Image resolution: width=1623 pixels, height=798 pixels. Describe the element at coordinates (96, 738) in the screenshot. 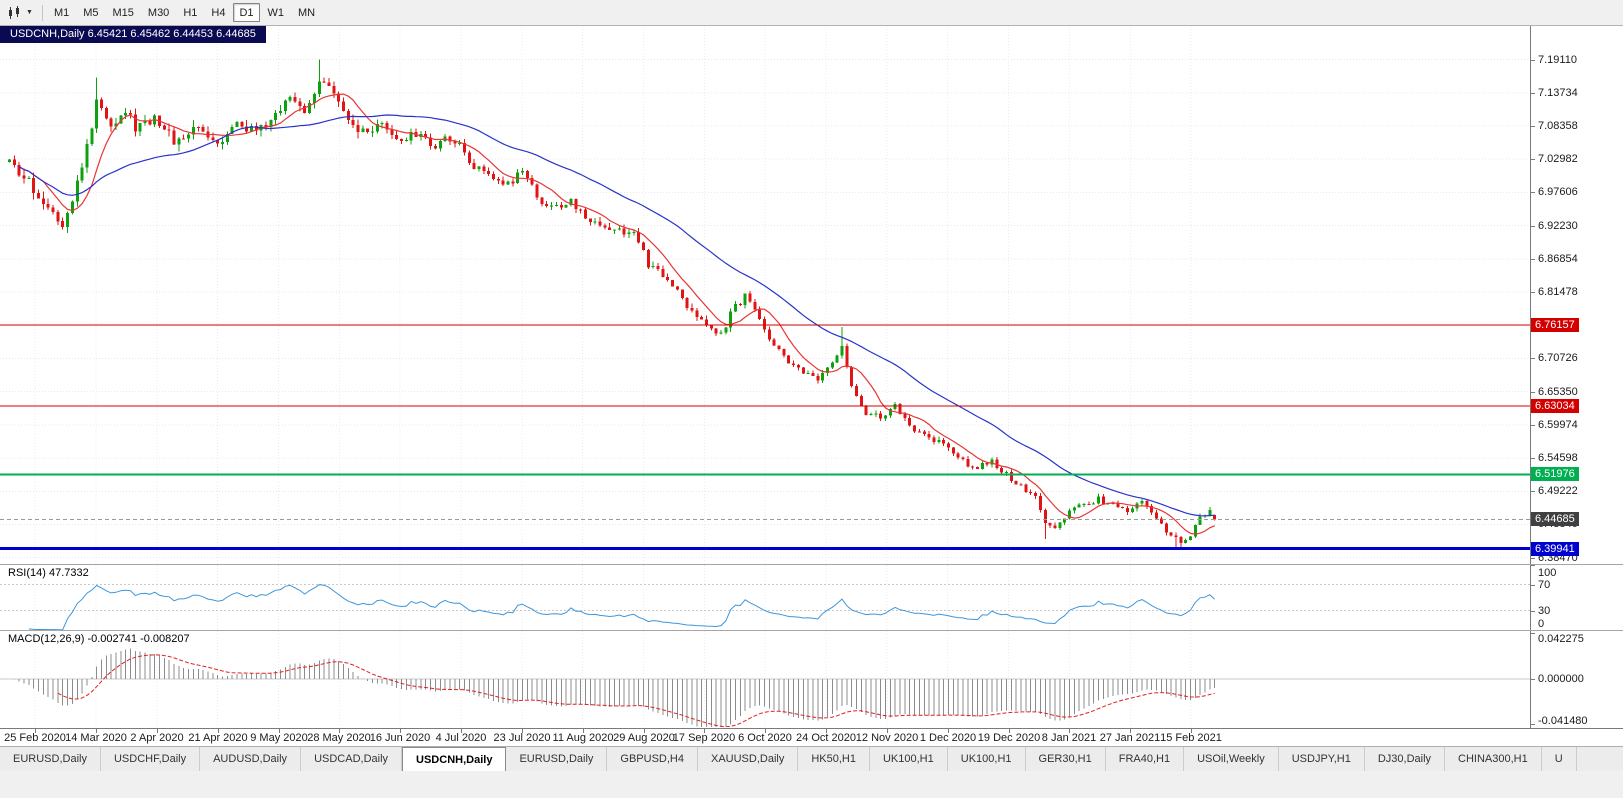

I see `time-axis-label: 14 Mar 2020` at that location.